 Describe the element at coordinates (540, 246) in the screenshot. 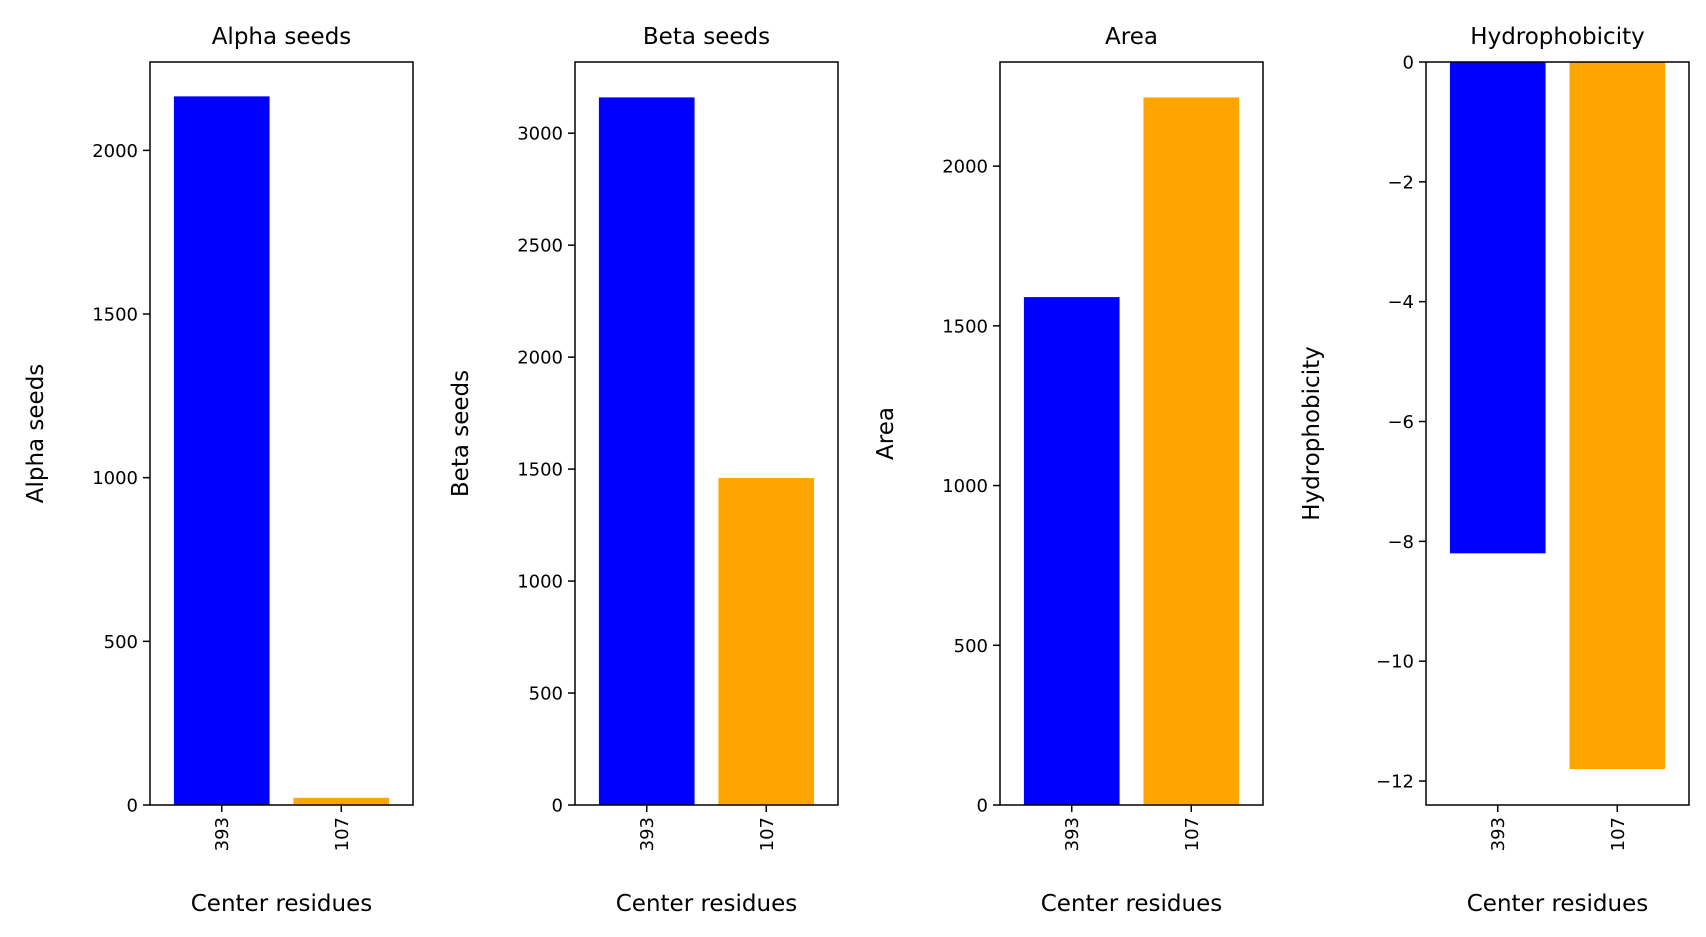

I see `y-tick-label: 2500` at that location.